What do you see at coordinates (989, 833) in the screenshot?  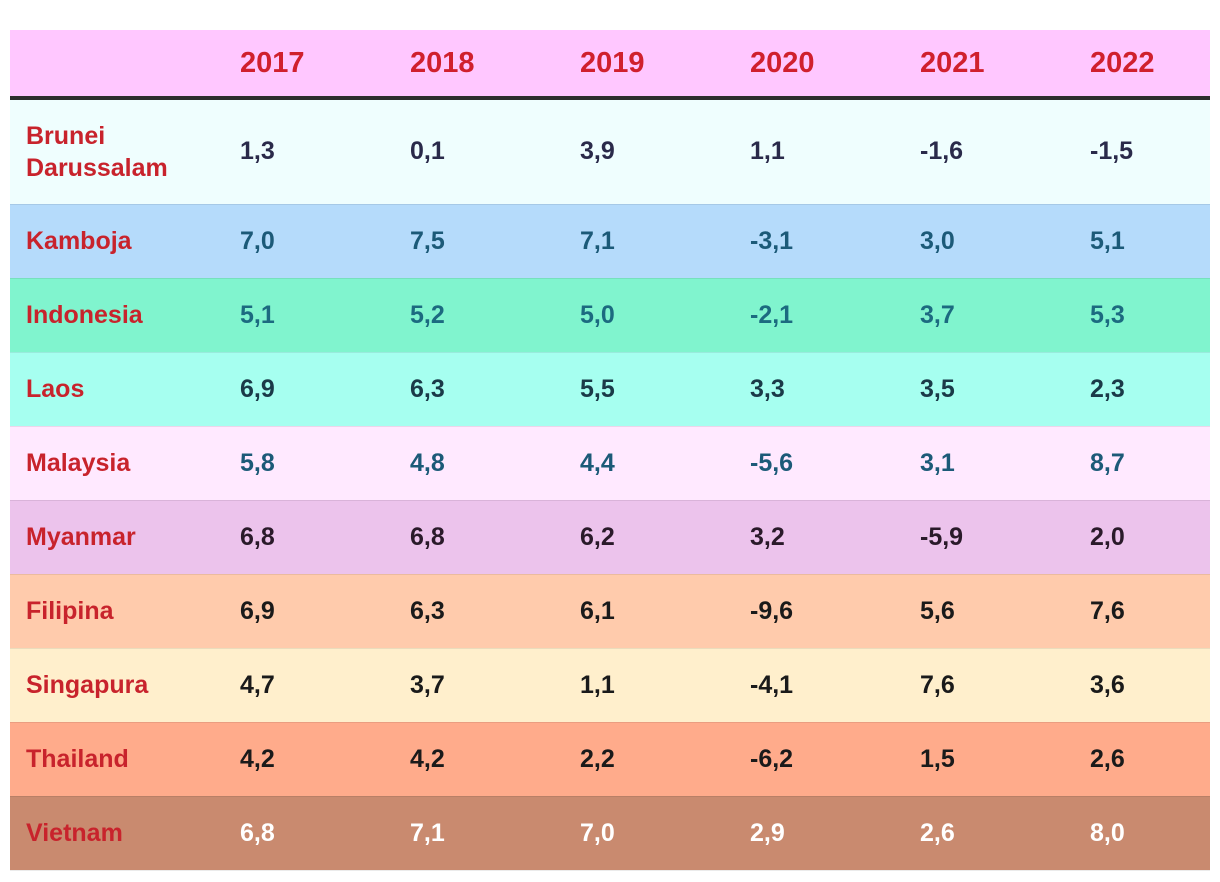 I see `value-cell-2021: 2,6` at bounding box center [989, 833].